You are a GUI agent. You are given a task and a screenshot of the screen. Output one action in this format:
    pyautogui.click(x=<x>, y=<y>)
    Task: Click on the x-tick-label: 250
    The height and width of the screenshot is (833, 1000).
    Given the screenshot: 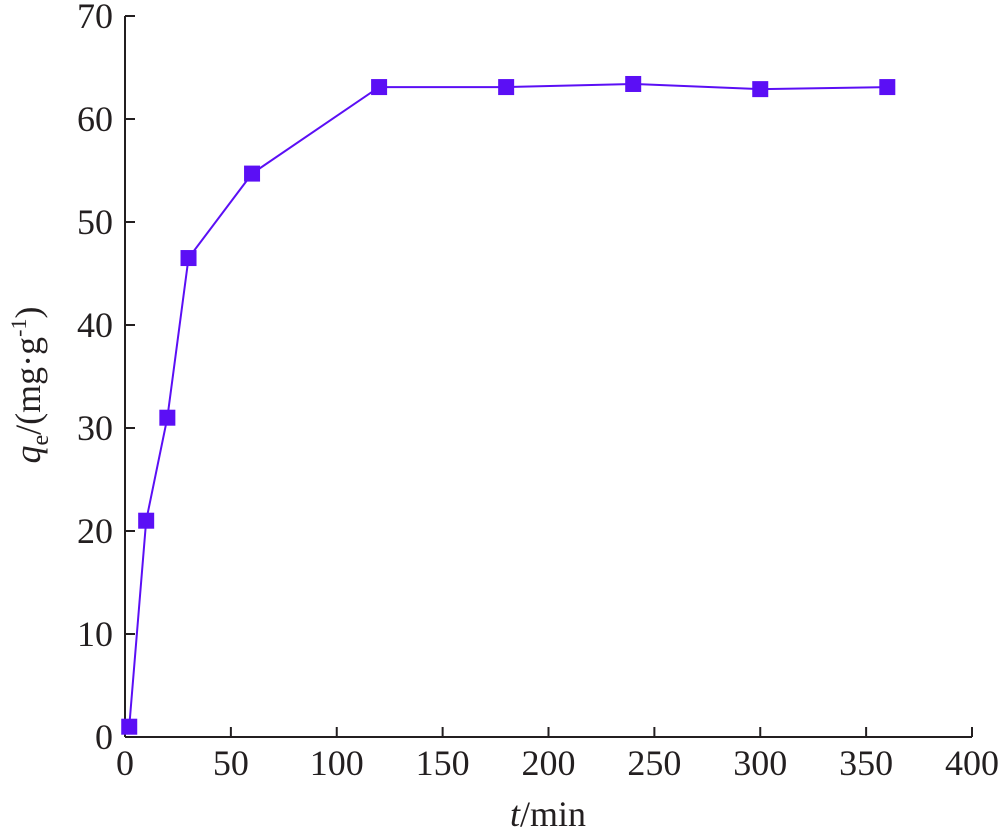 What is the action you would take?
    pyautogui.click(x=654, y=763)
    